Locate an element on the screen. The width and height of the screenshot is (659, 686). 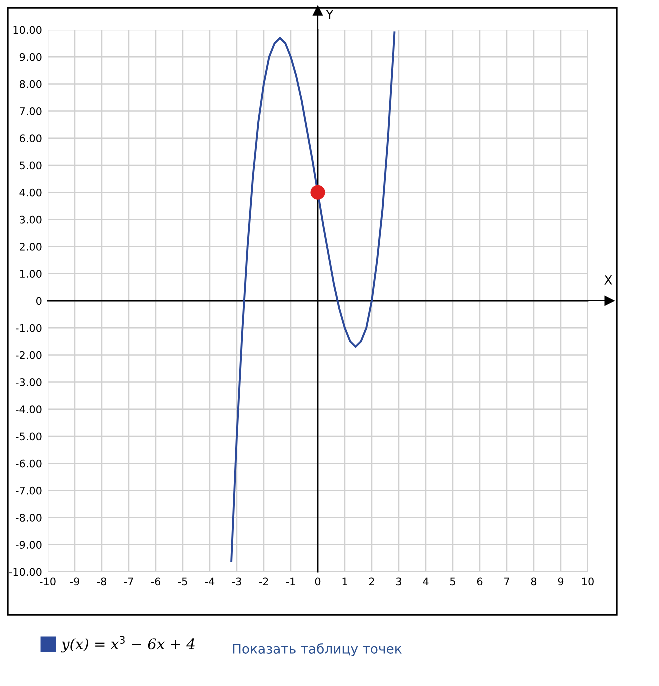
x-tick-label: 7 is located at coordinates (507, 582).